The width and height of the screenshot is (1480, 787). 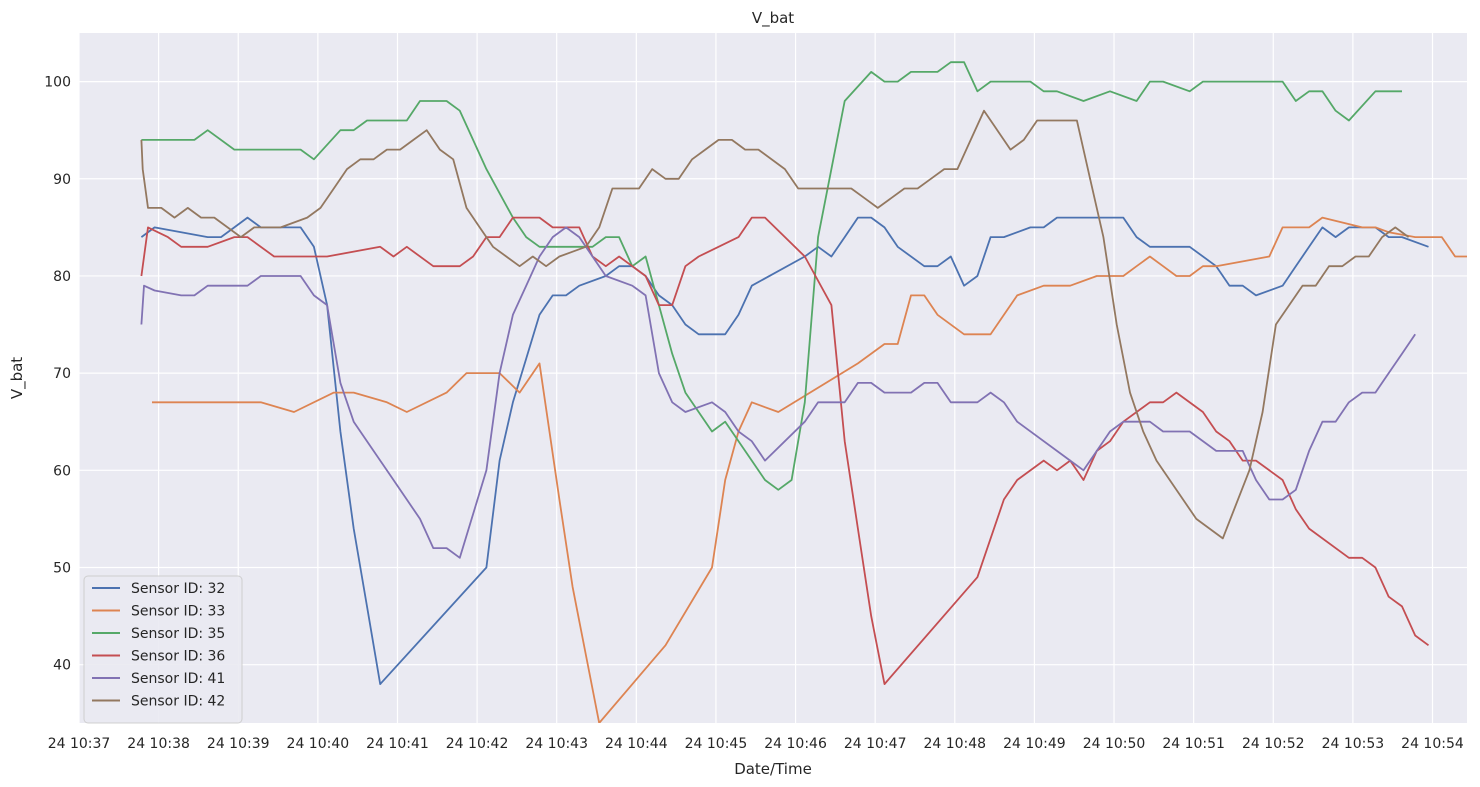 I want to click on y-axis-label: V_bat, so click(x=17, y=378).